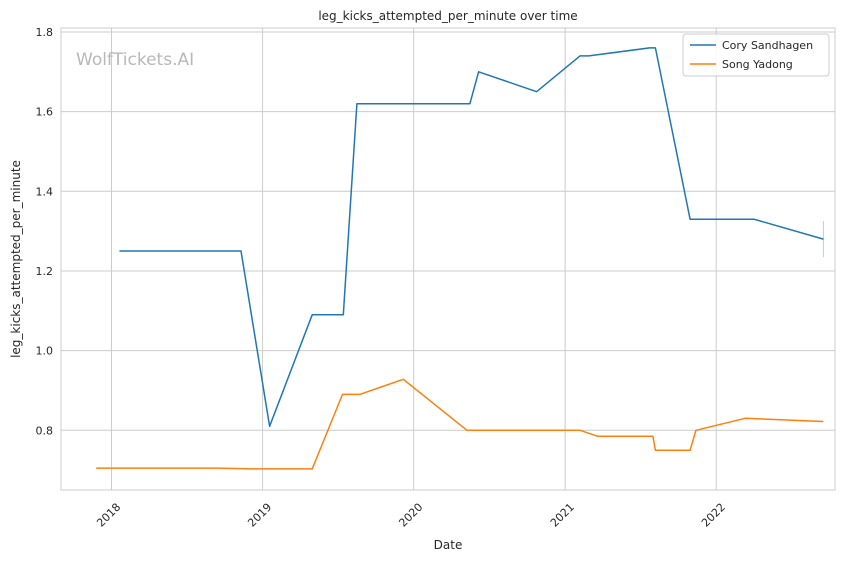  What do you see at coordinates (45, 112) in the screenshot?
I see `y-tick-label: 1.6` at bounding box center [45, 112].